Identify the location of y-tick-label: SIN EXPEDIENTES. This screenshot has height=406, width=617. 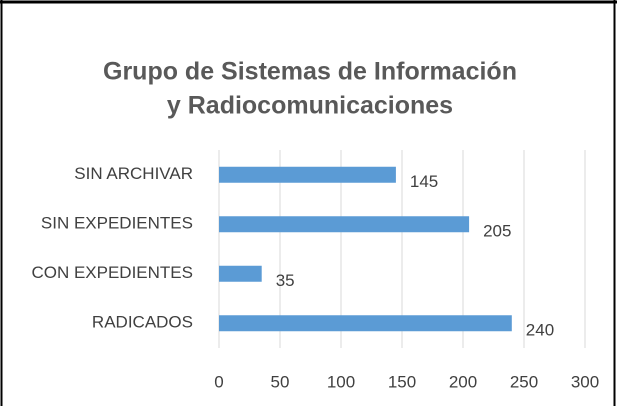
(117, 223).